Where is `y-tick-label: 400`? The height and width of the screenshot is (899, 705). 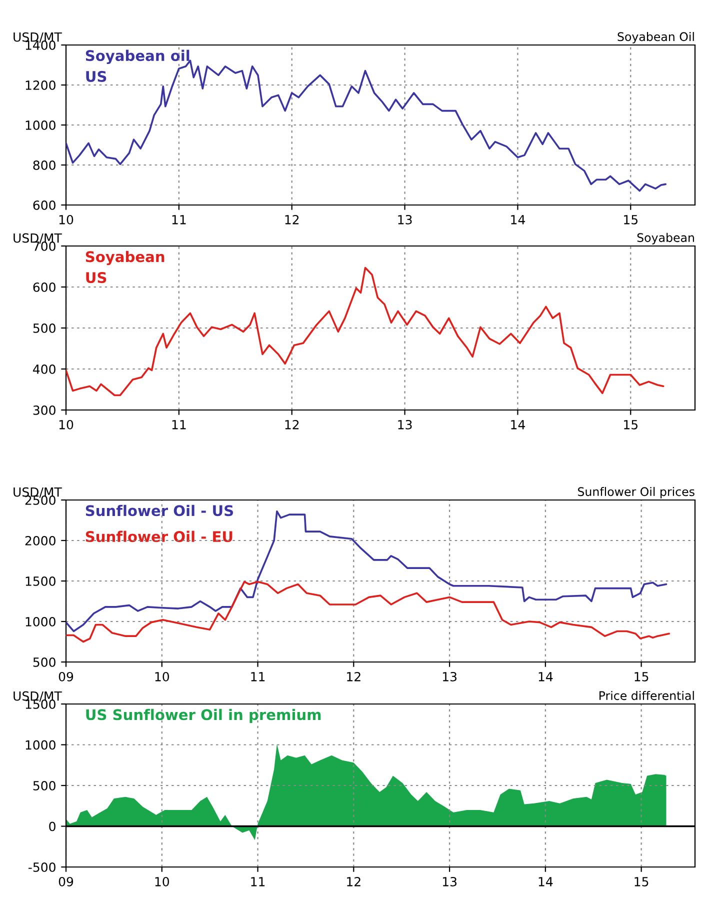
y-tick-label: 400 is located at coordinates (44, 369).